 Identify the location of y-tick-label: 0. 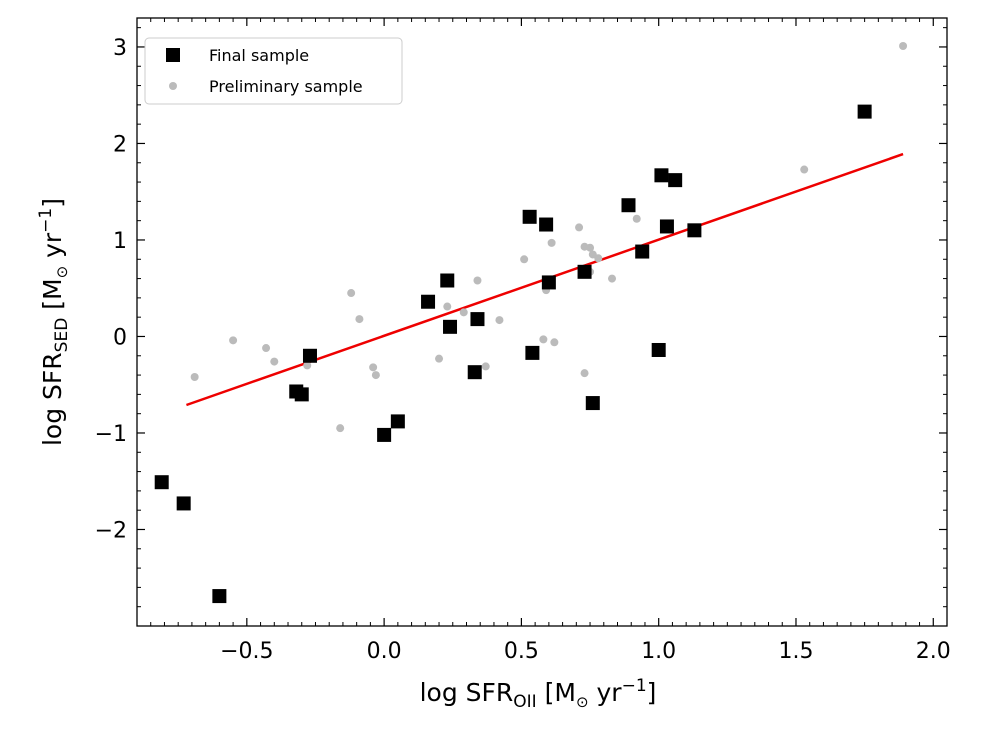
(120, 337).